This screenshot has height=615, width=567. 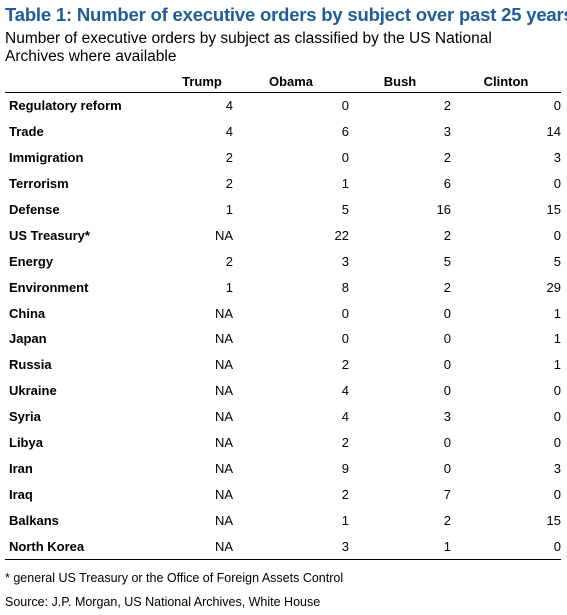 What do you see at coordinates (283, 547) in the screenshot?
I see `table-row: North Korea NA 3 1 0` at bounding box center [283, 547].